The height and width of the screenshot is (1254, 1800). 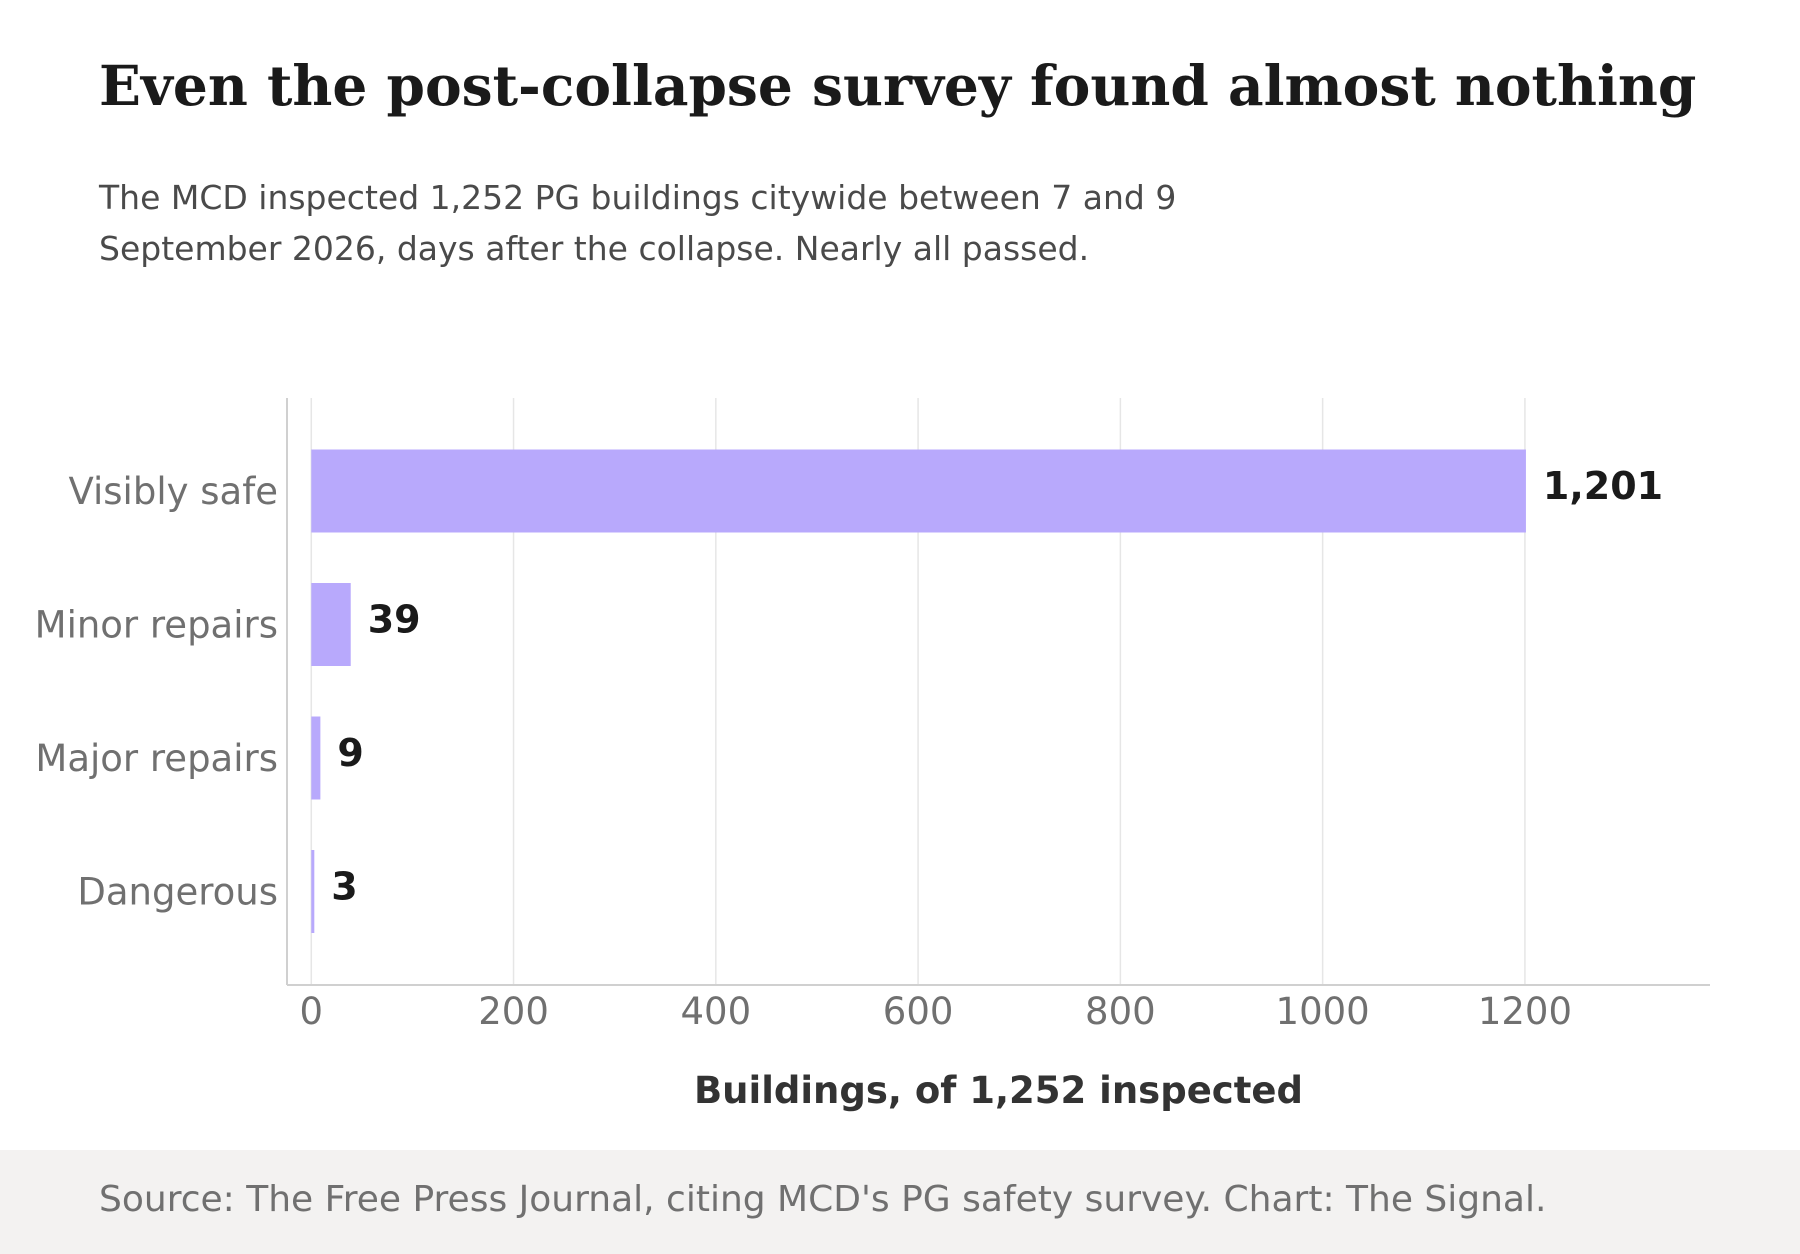 What do you see at coordinates (716, 1011) in the screenshot?
I see `x-tick-label-400: 400` at bounding box center [716, 1011].